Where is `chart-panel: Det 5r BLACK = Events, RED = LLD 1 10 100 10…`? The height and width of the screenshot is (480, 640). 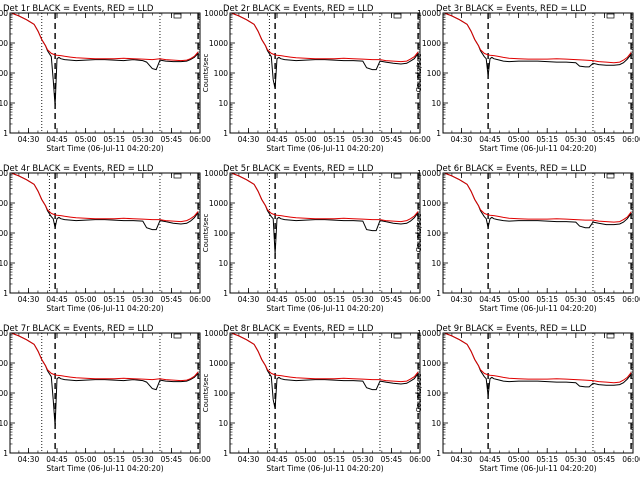
chart-panel: Det 5r BLACK = Events, RED = LLD 1 10 100 10… is located at coordinates (316, 238).